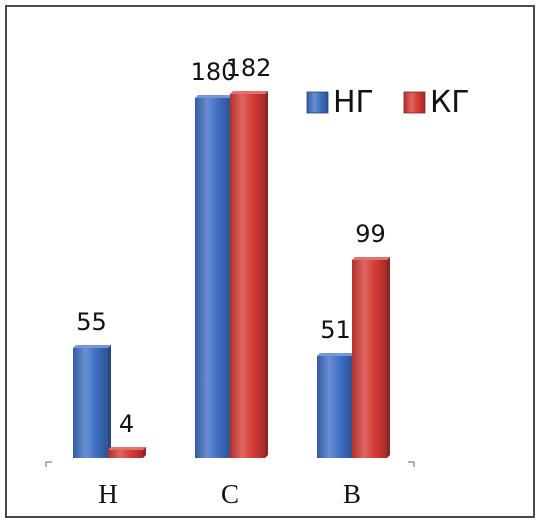 The image size is (540, 523). Describe the element at coordinates (230, 464) in the screenshot. I see `axis-group` at that location.